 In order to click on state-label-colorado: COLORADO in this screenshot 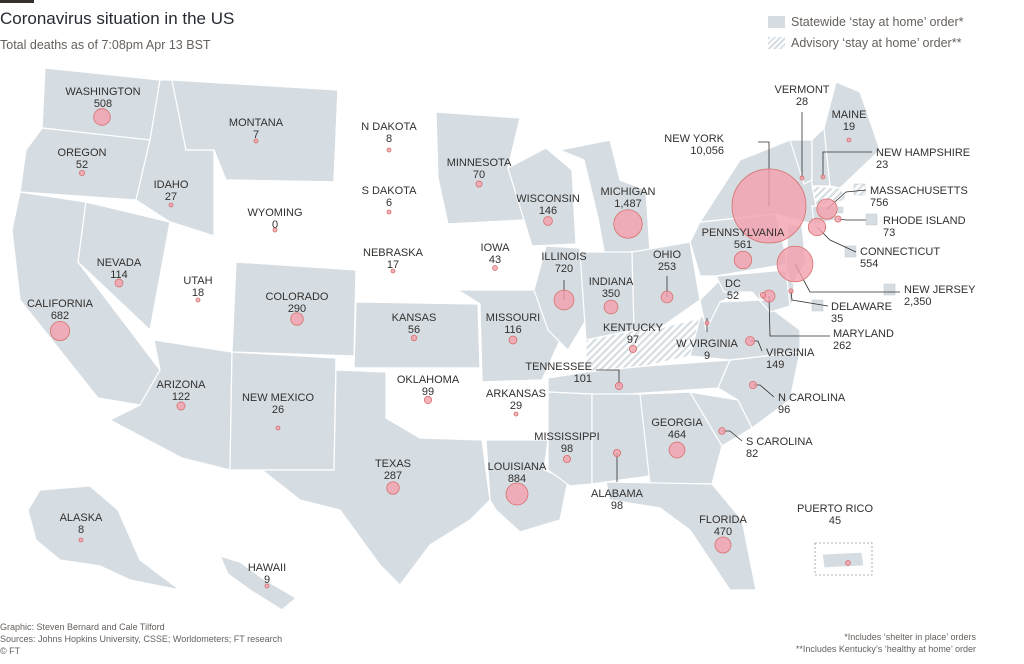, I will do `click(297, 297)`.